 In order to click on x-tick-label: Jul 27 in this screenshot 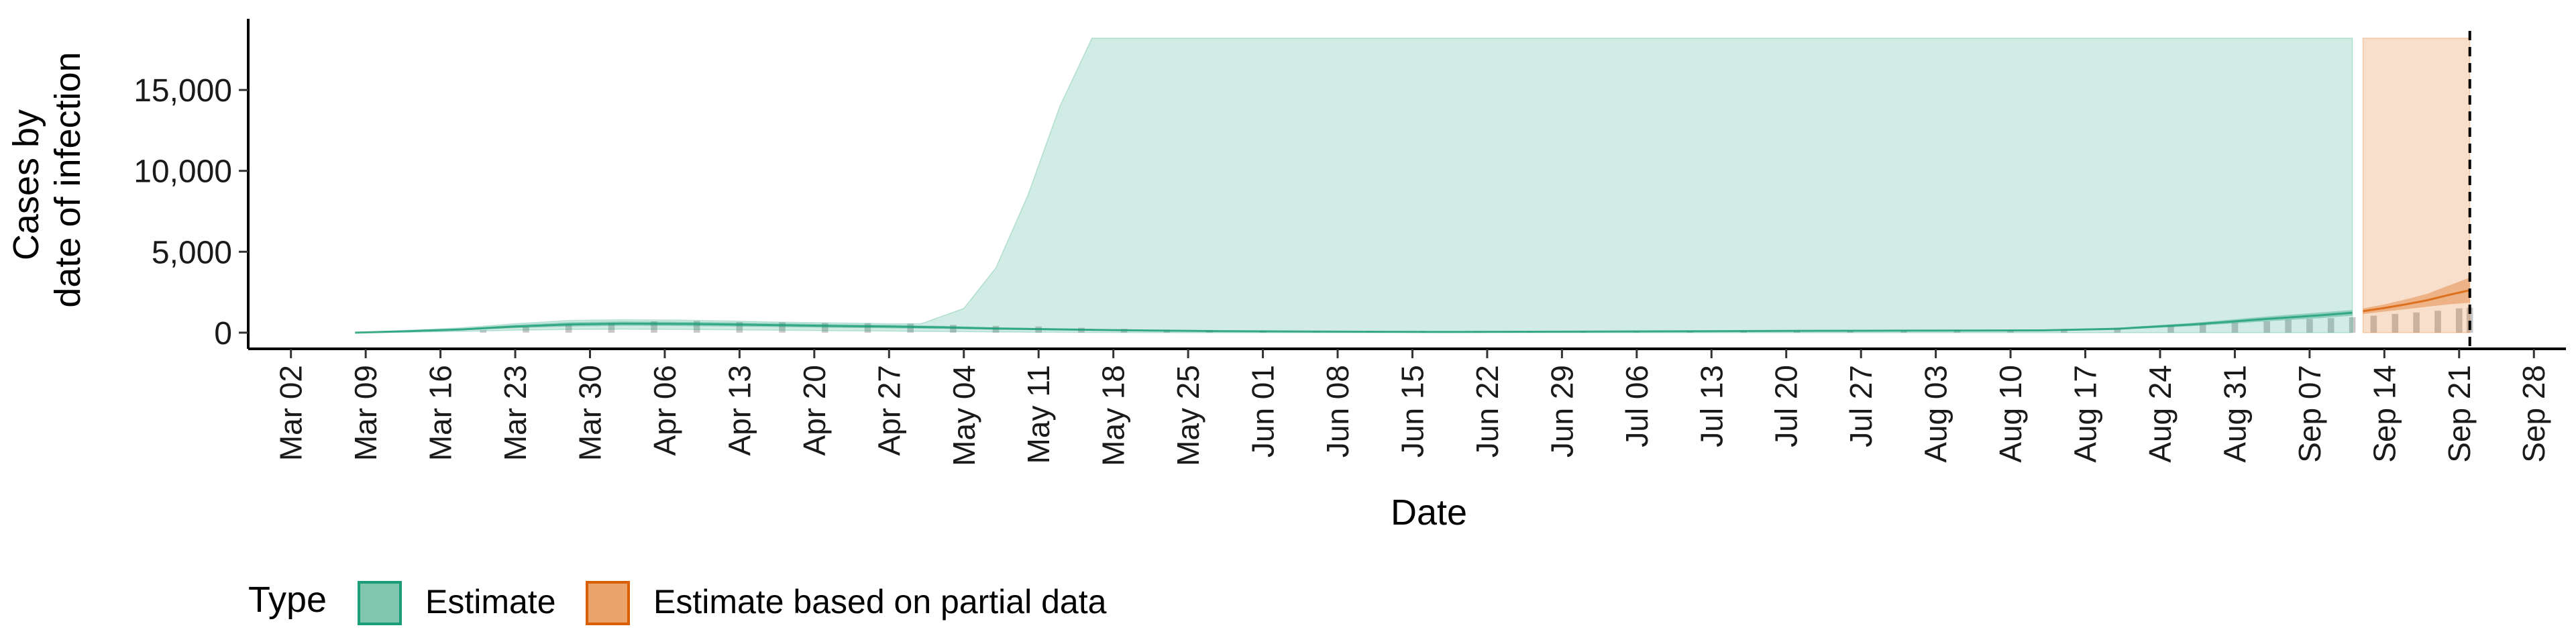, I will do `click(1860, 406)`.